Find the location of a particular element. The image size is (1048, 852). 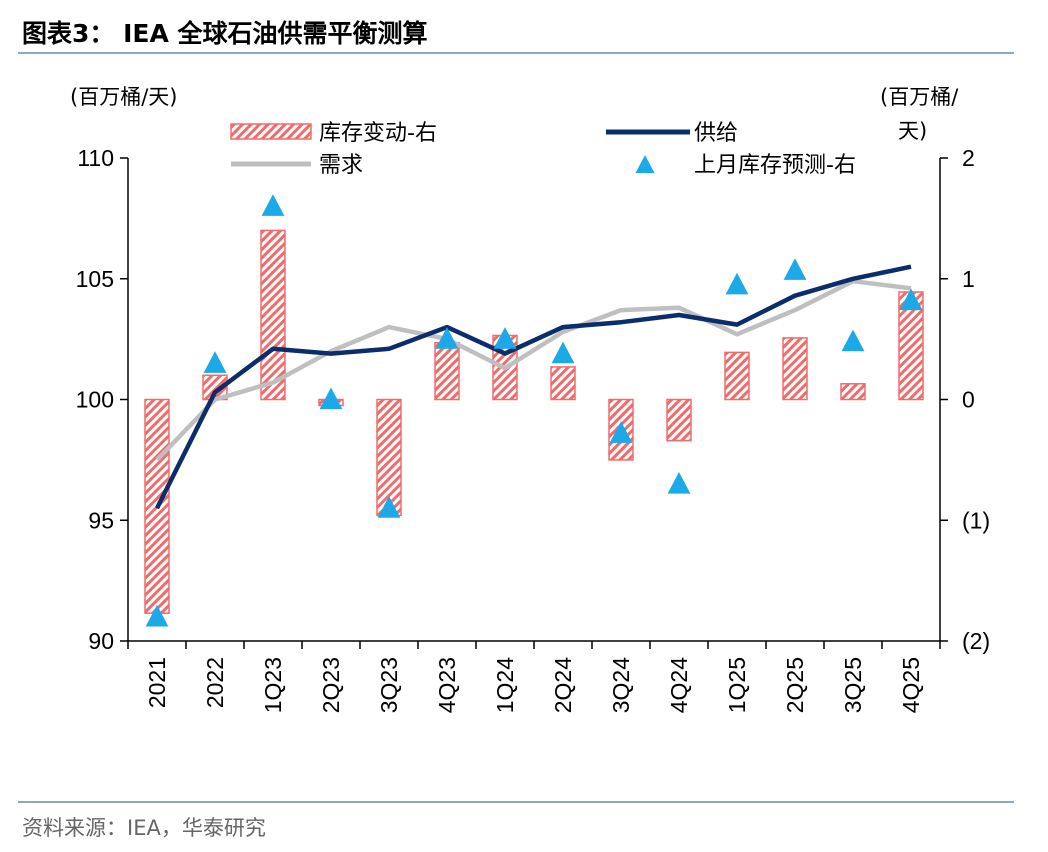

x-category-label: 2022 is located at coordinates (215, 682).